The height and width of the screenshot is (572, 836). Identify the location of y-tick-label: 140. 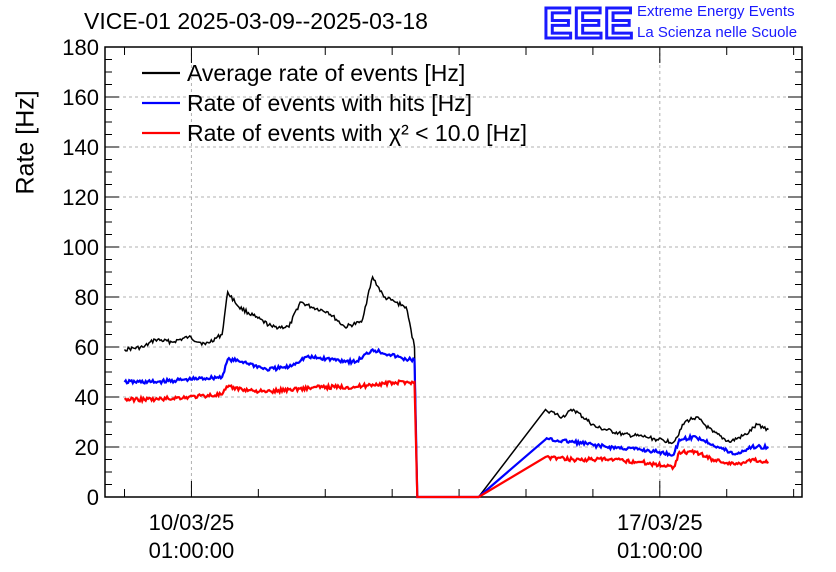
(80, 147).